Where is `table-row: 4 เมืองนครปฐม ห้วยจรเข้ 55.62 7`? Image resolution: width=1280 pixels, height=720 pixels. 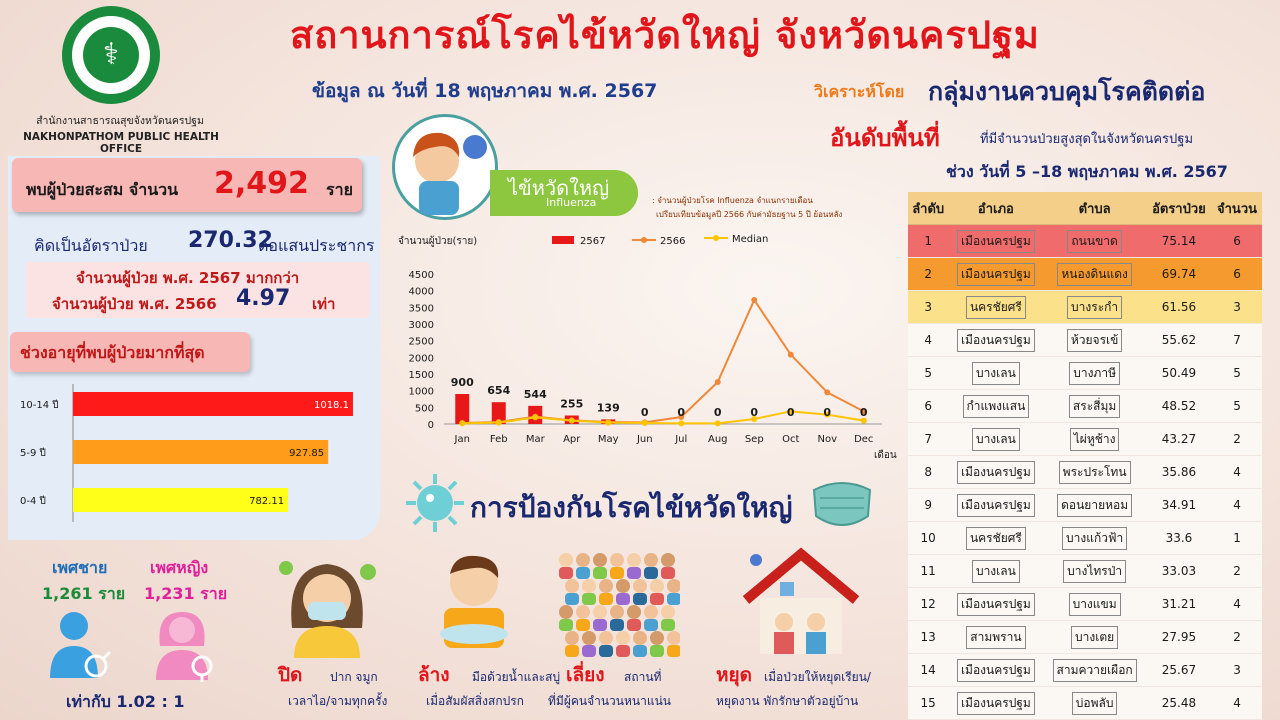
table-row: 4 เมืองนครปฐม ห้วยจรเข้ 55.62 7 is located at coordinates (1085, 340).